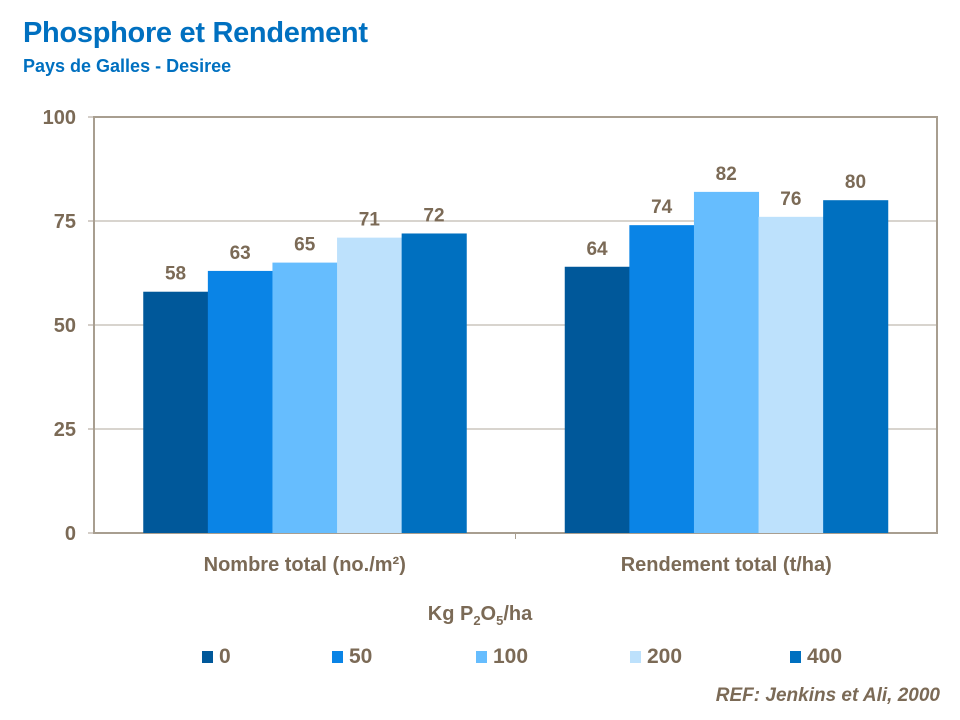 This screenshot has height=720, width=960. Describe the element at coordinates (216, 657) in the screenshot. I see `legend-item-0: 0` at that location.